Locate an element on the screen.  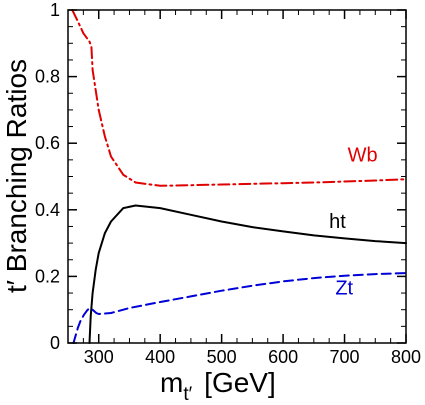
x-axis-title-main: m is located at coordinates (171, 382).